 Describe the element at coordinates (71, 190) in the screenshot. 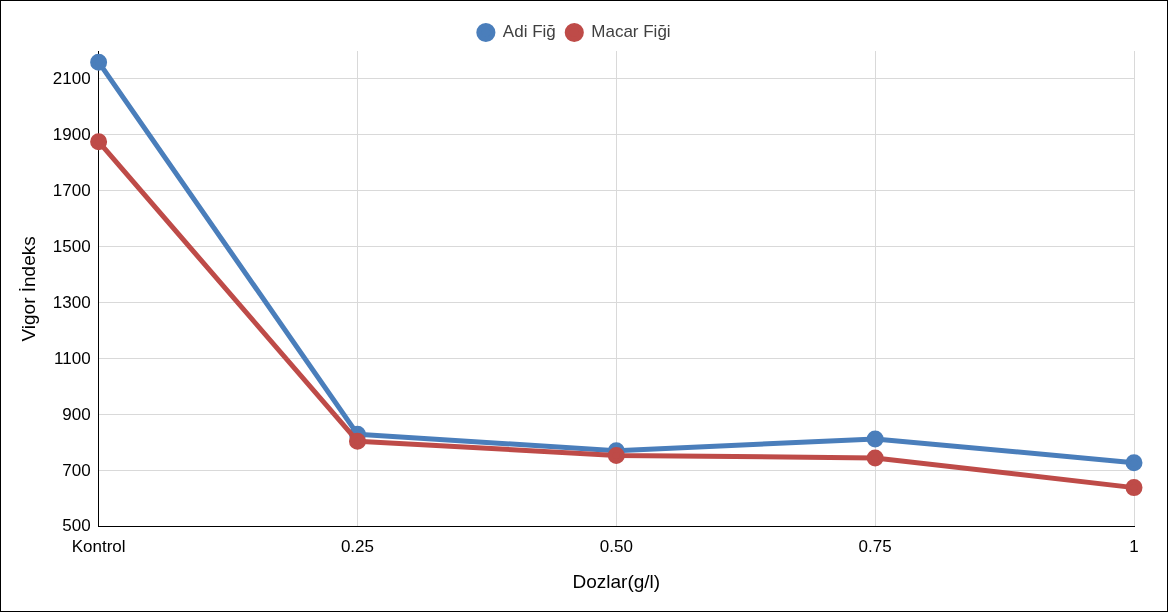

I see `y-tick-label: 1700` at that location.